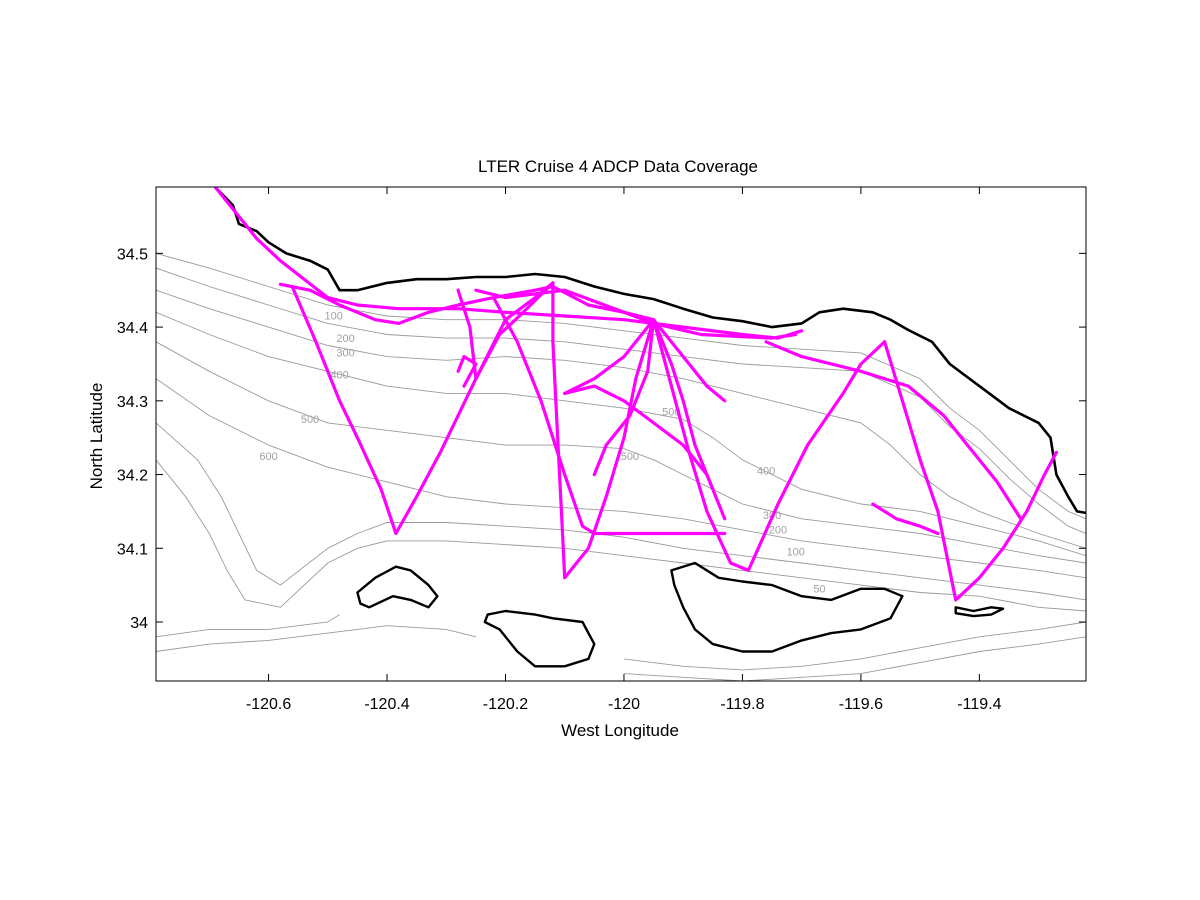 The height and width of the screenshot is (900, 1200). Describe the element at coordinates (861, 704) in the screenshot. I see `x-tick-label: -119.6` at that location.